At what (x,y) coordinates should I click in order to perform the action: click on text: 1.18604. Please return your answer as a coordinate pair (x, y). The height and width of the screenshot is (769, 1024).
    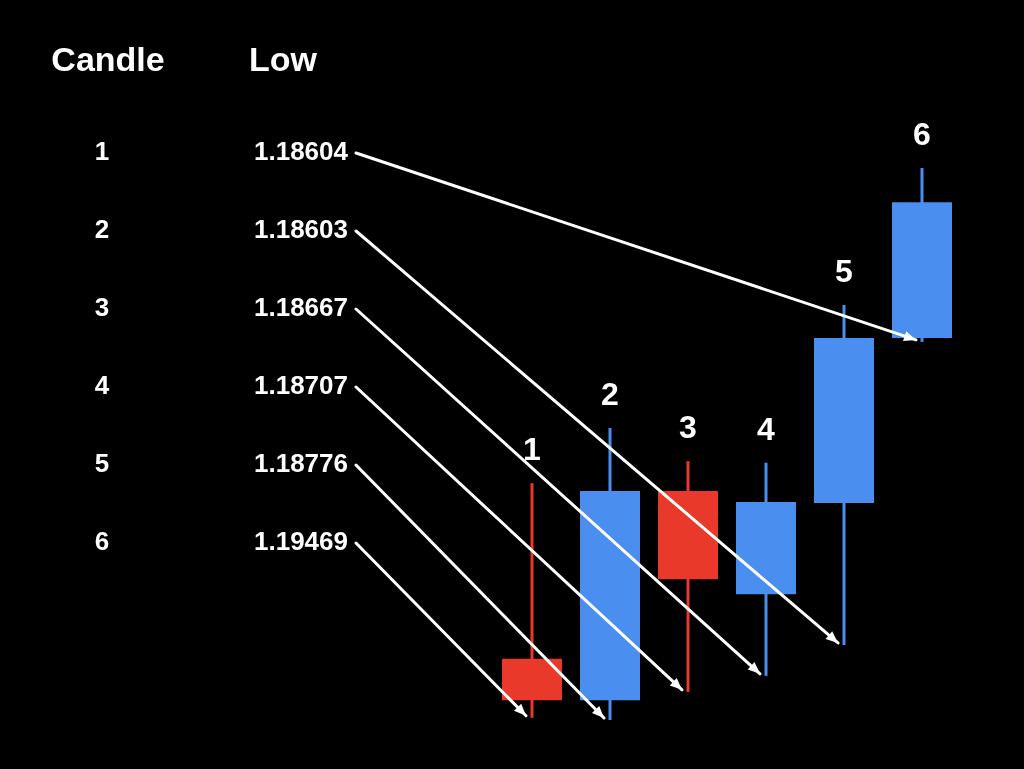
    Looking at the image, I should click on (301, 151).